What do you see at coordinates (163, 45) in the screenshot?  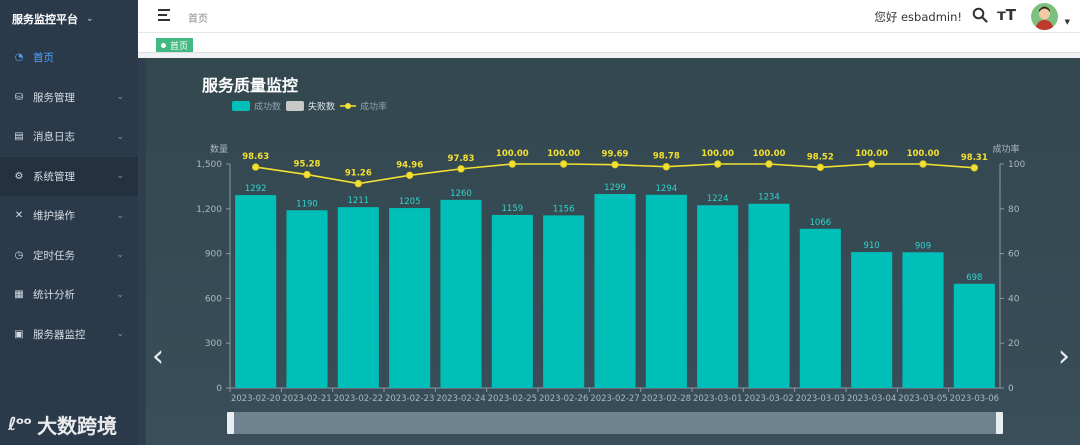 I see `tag-dot-icon` at bounding box center [163, 45].